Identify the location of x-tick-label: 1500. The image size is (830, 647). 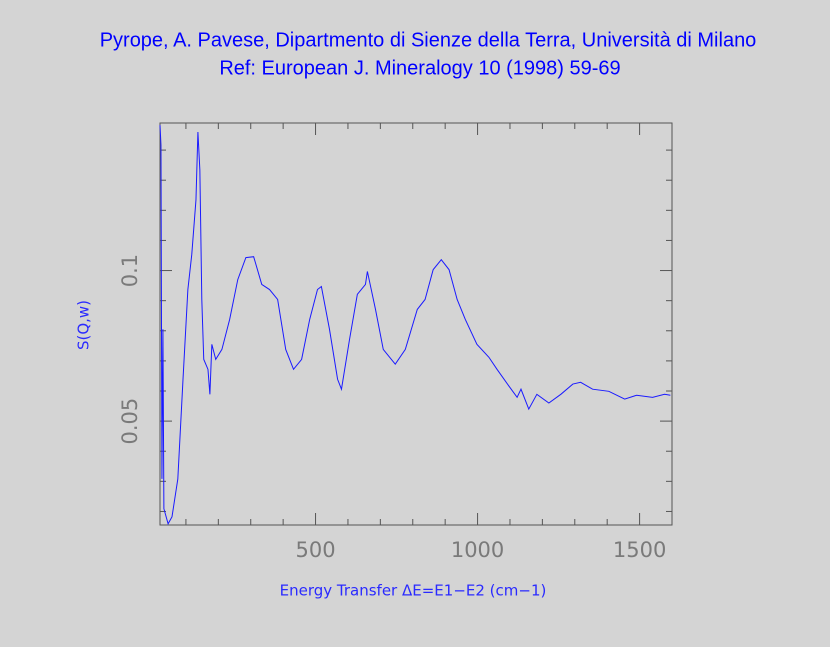
(639, 550).